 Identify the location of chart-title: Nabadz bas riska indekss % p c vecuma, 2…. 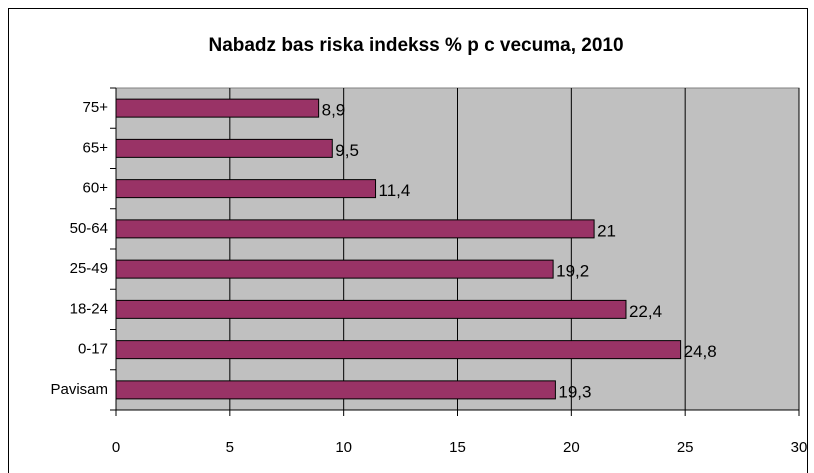
(415, 45).